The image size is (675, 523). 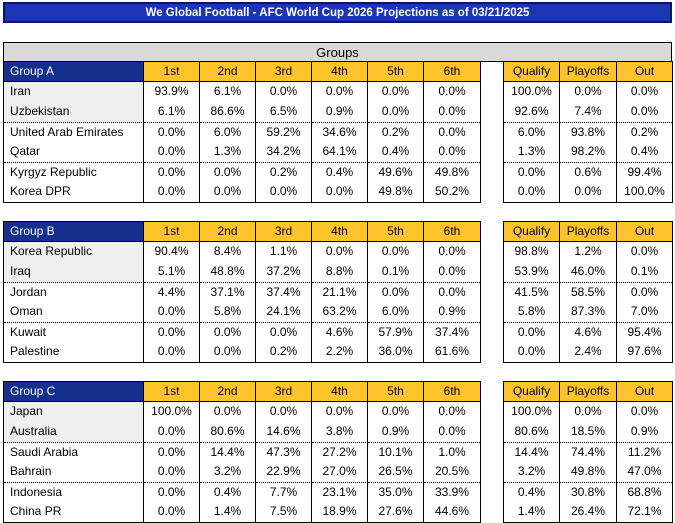 What do you see at coordinates (74, 232) in the screenshot?
I see `group-name-cell: Group B` at bounding box center [74, 232].